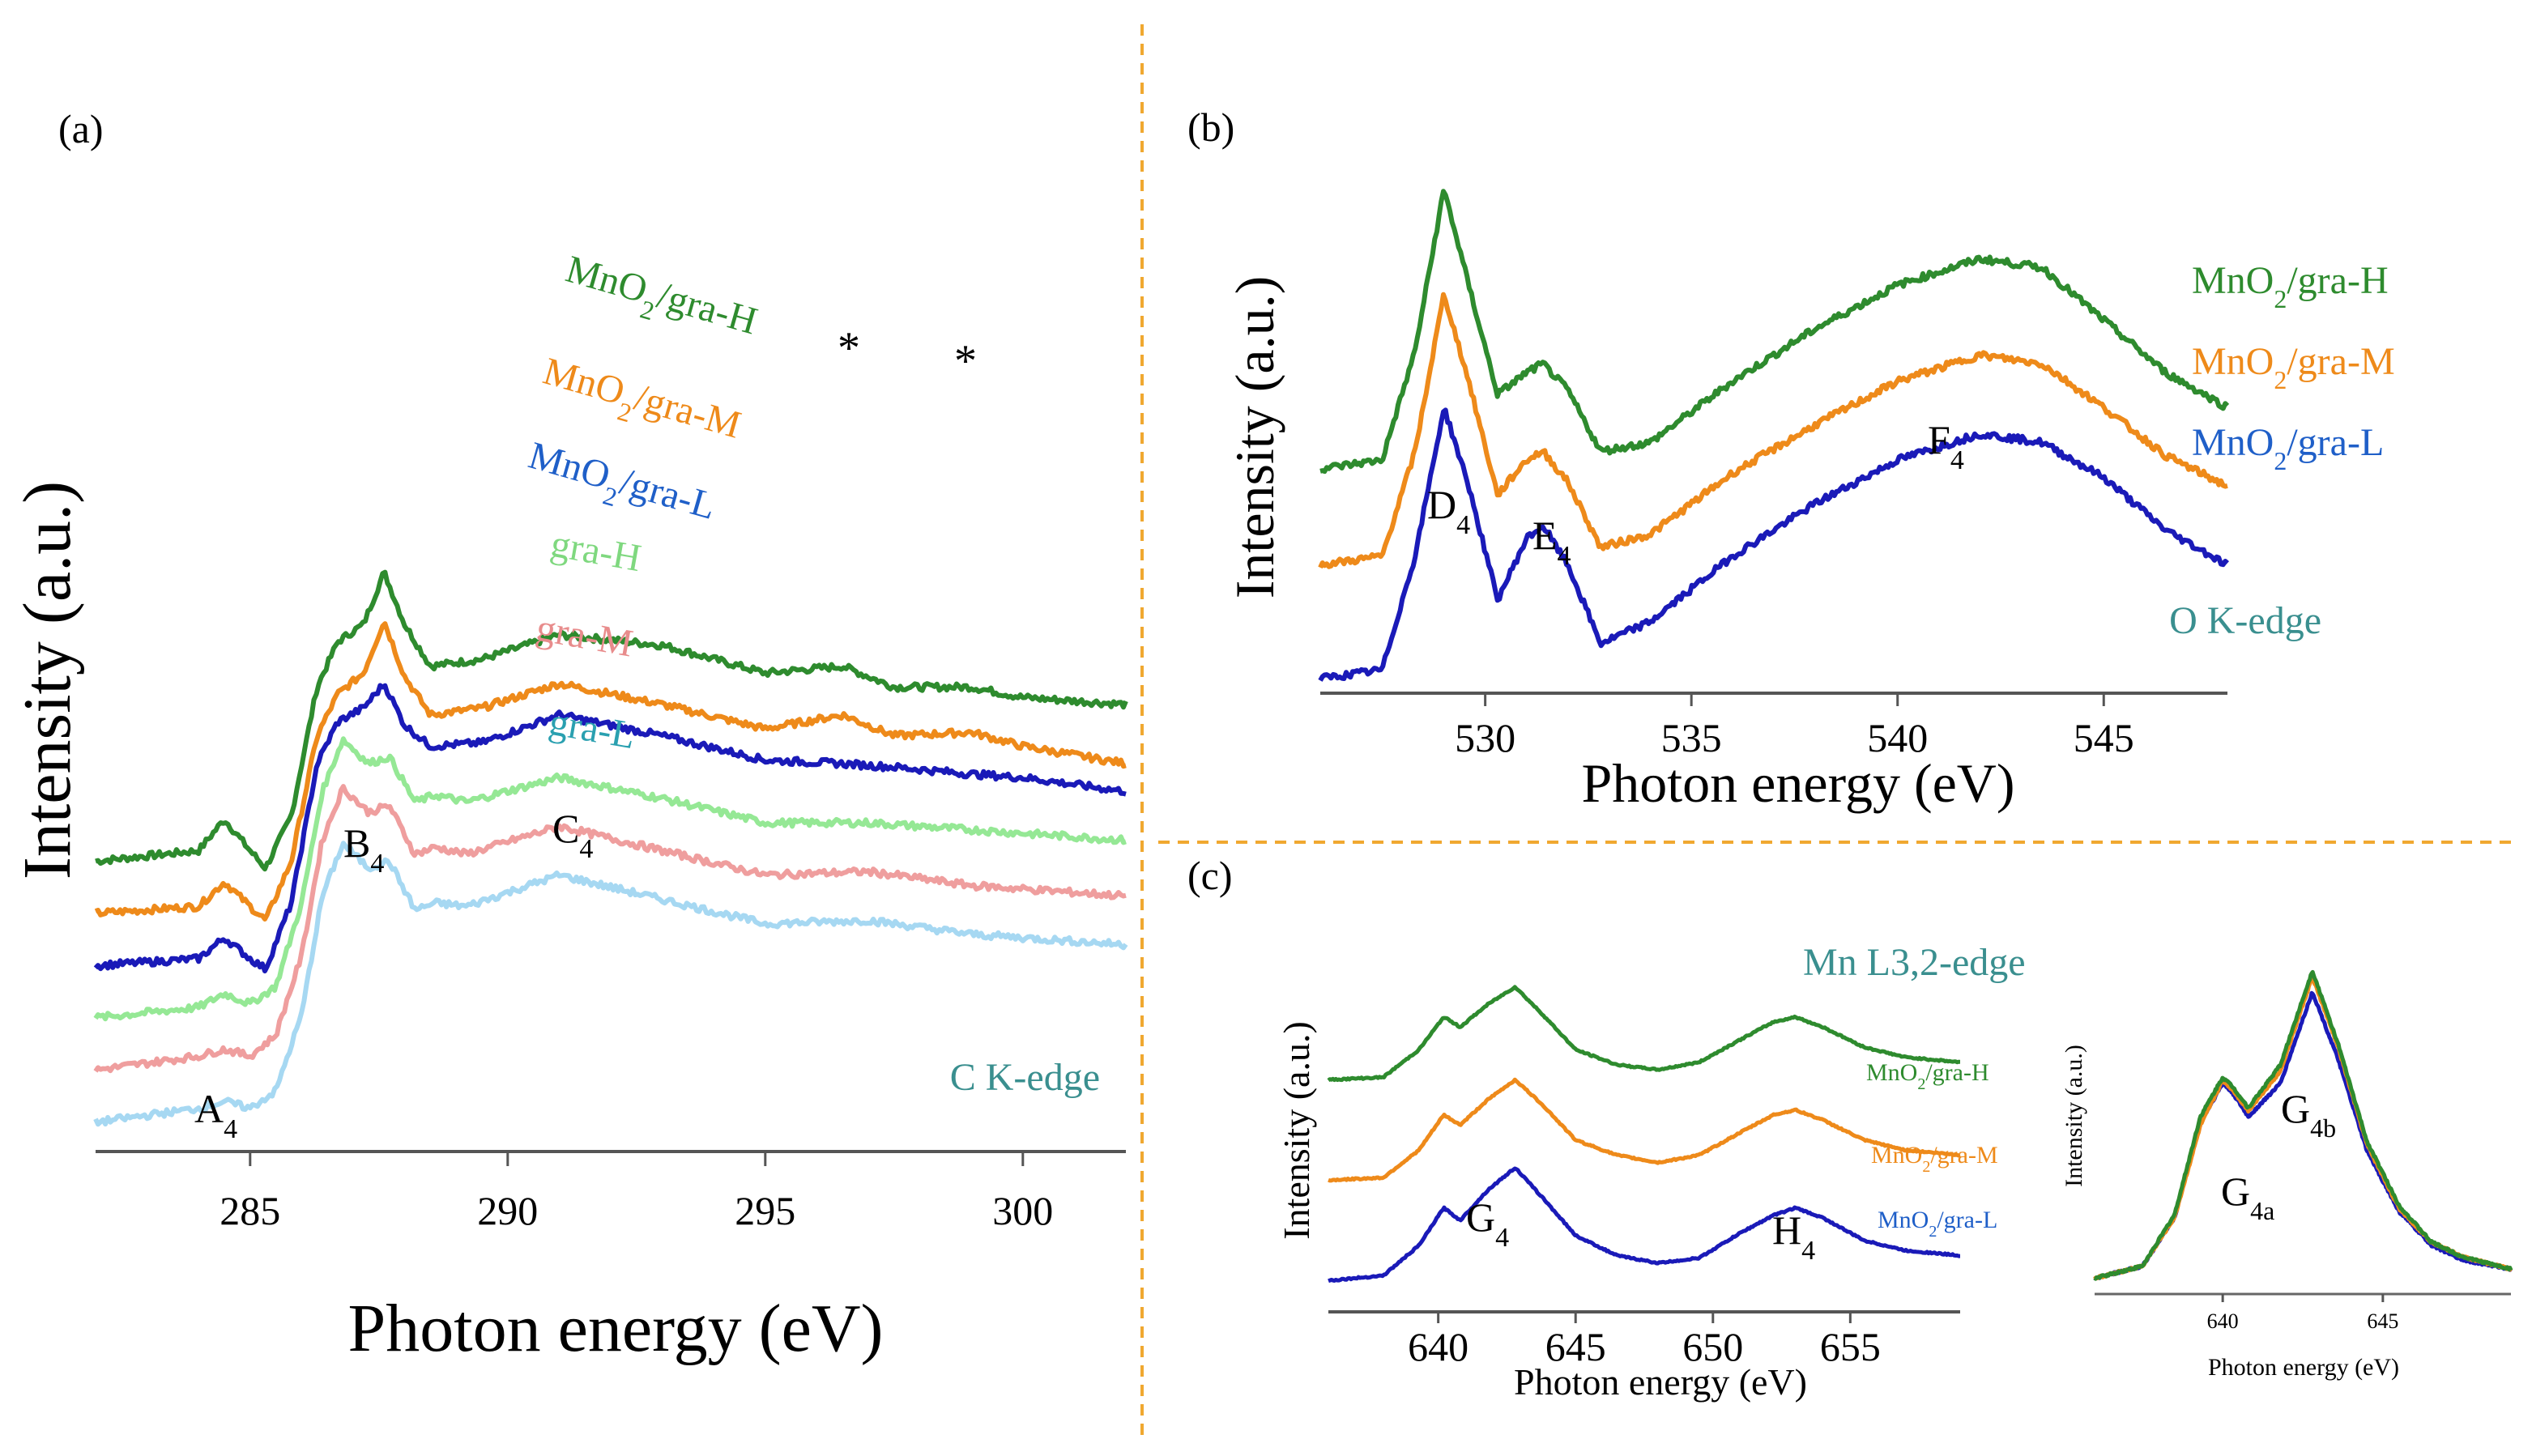  I want to click on b-curve-mno2-gra-l, so click(1774, 544).